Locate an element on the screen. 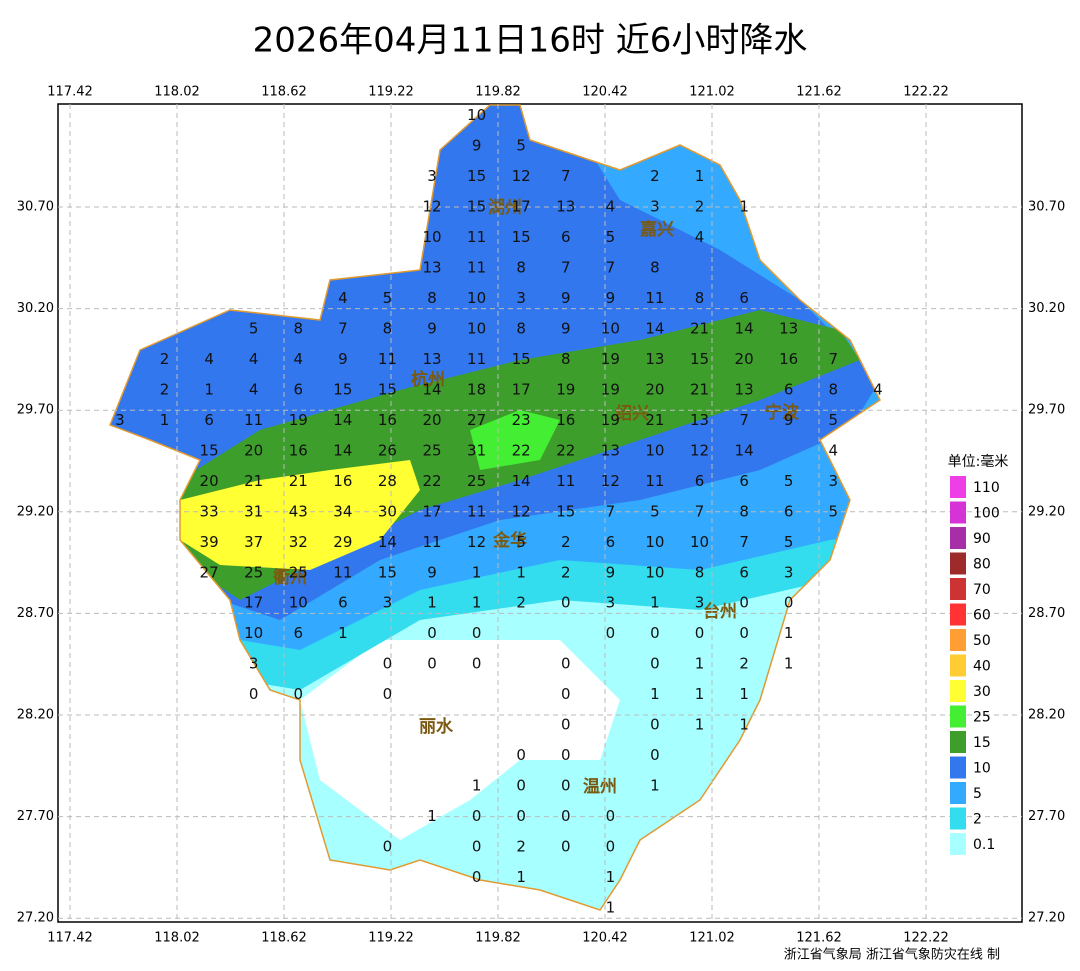 This screenshot has height=971, width=1080. city-label: 台州 is located at coordinates (720, 611).